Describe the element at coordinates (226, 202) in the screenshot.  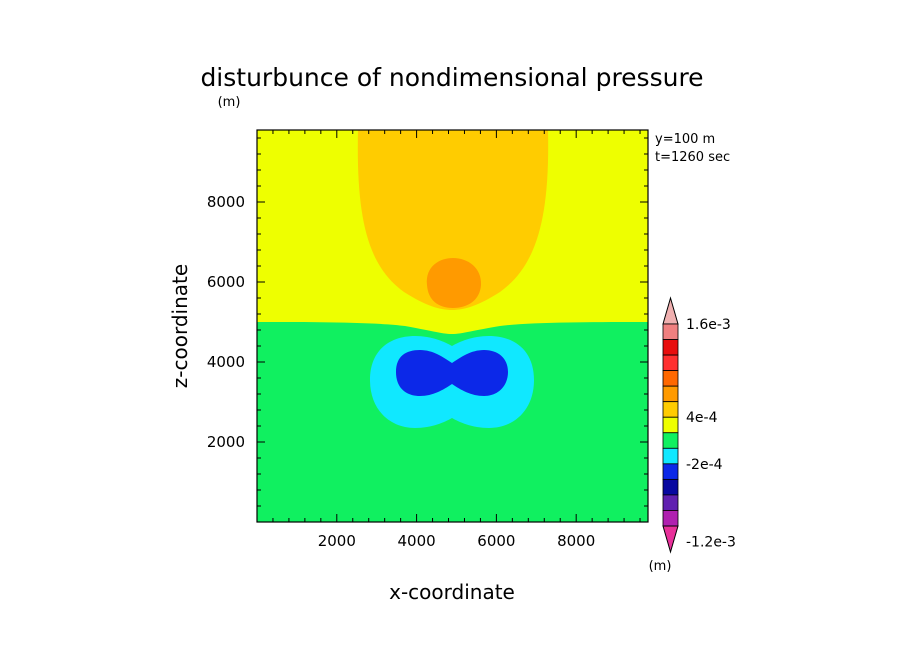
I see `y-tick-label: 8000` at that location.